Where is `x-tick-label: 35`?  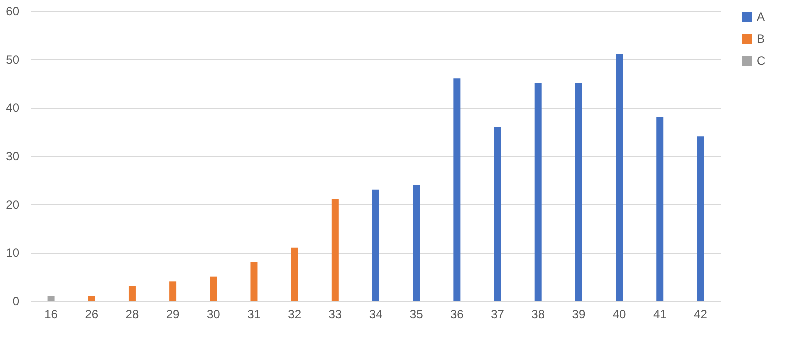
x-tick-label: 35 is located at coordinates (417, 315).